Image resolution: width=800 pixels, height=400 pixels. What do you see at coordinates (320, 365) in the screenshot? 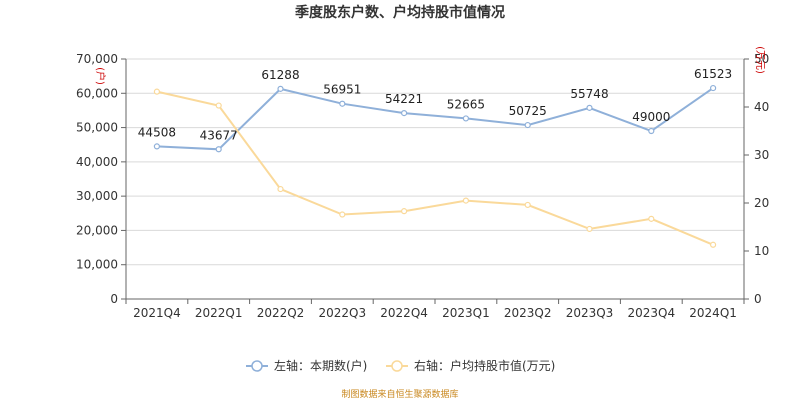
I see `legend-label-holders: 左轴：本期数(户)` at bounding box center [320, 365].